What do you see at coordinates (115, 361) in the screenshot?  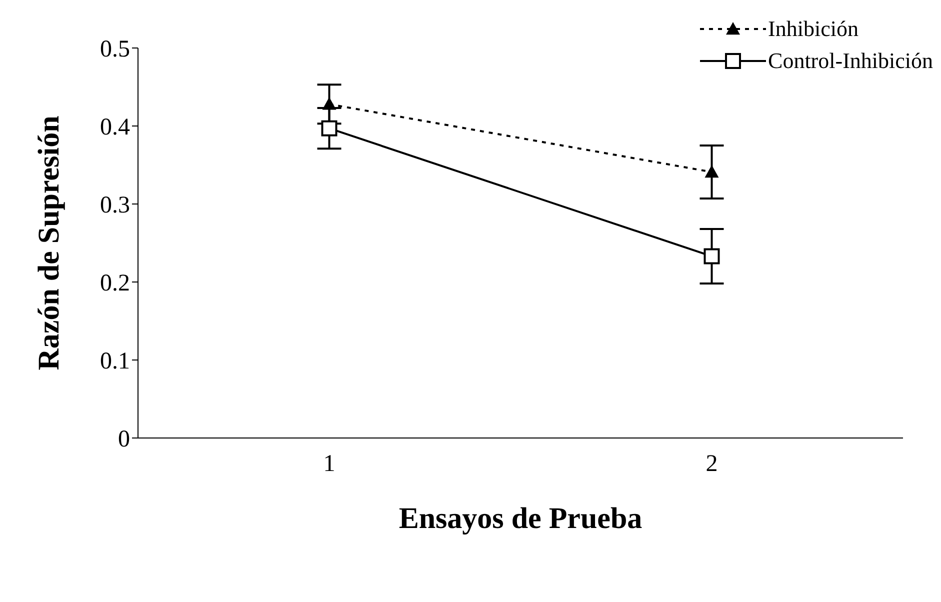 I see `y-tick-label: 0.1` at bounding box center [115, 361].